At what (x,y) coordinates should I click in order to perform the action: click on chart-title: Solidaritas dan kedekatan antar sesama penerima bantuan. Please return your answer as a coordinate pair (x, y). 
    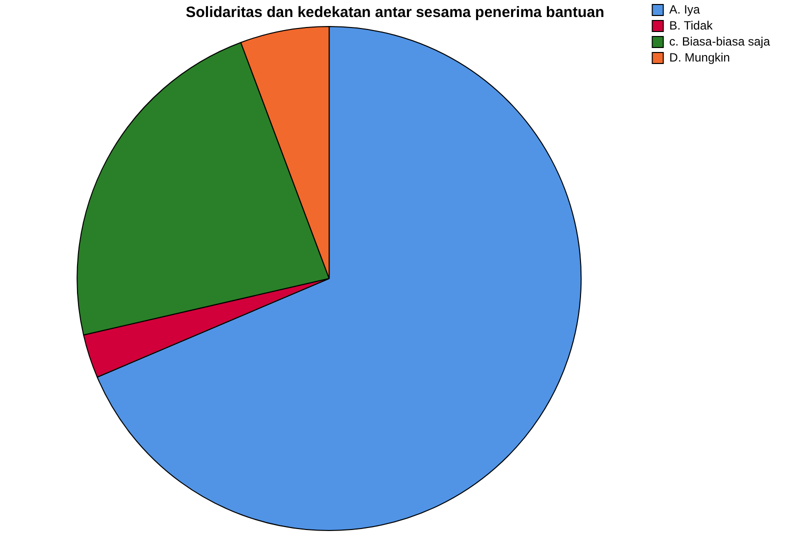
    Looking at the image, I should click on (395, 13).